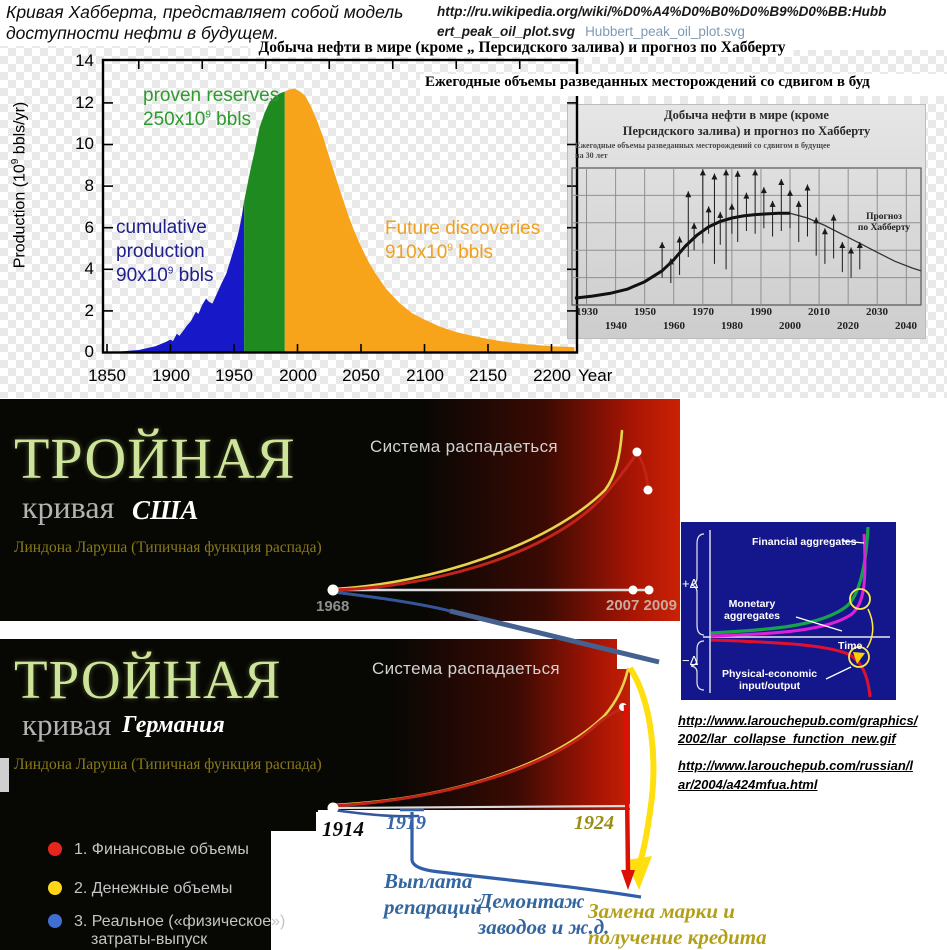 This screenshot has height=950, width=947. What do you see at coordinates (298, 375) in the screenshot?
I see `x-tick: 2000` at bounding box center [298, 375].